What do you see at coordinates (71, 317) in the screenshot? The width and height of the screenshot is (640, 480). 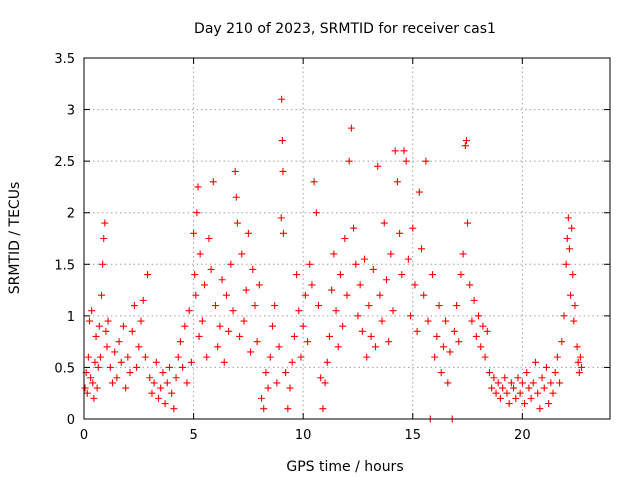 I see `y-tick-label: 1` at bounding box center [71, 317].